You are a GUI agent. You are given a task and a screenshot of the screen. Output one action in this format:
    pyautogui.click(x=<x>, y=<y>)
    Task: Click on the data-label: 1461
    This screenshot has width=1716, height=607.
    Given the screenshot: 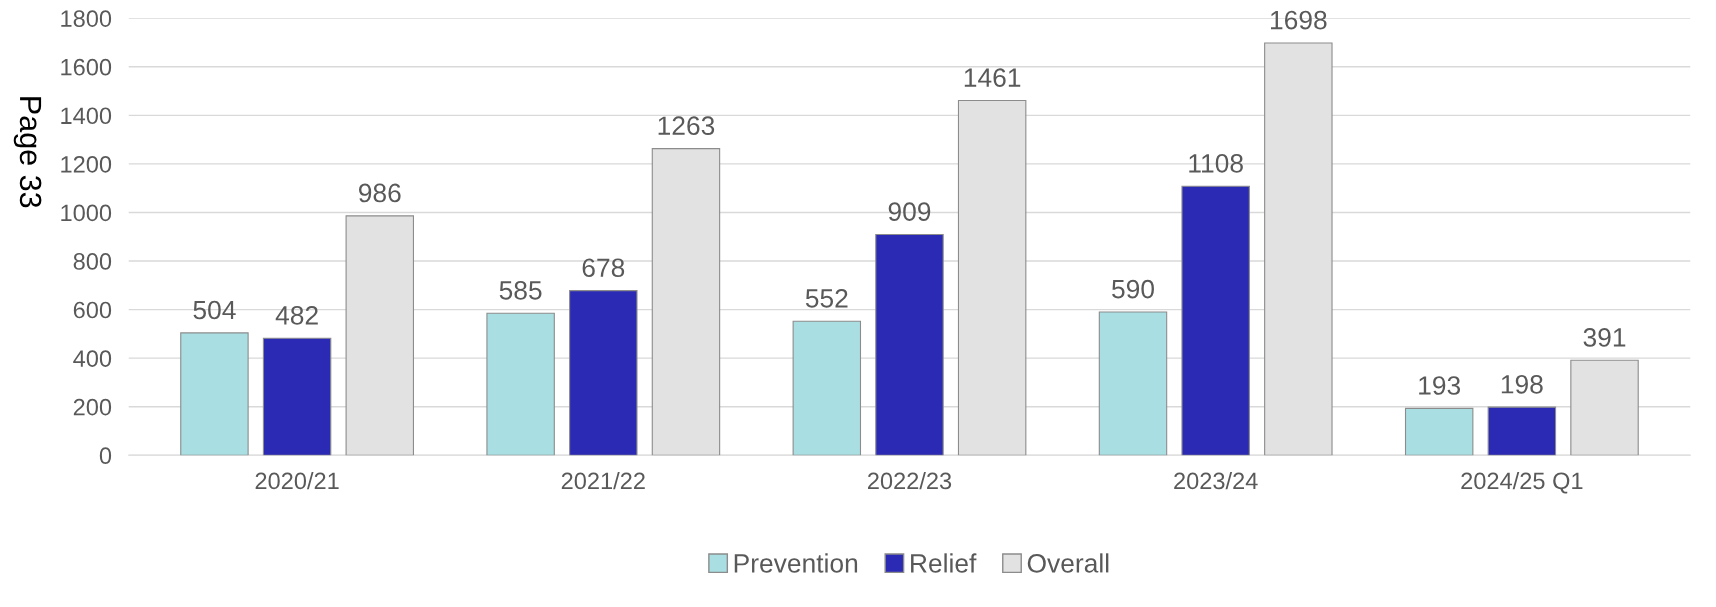 What is the action you would take?
    pyautogui.click(x=992, y=77)
    